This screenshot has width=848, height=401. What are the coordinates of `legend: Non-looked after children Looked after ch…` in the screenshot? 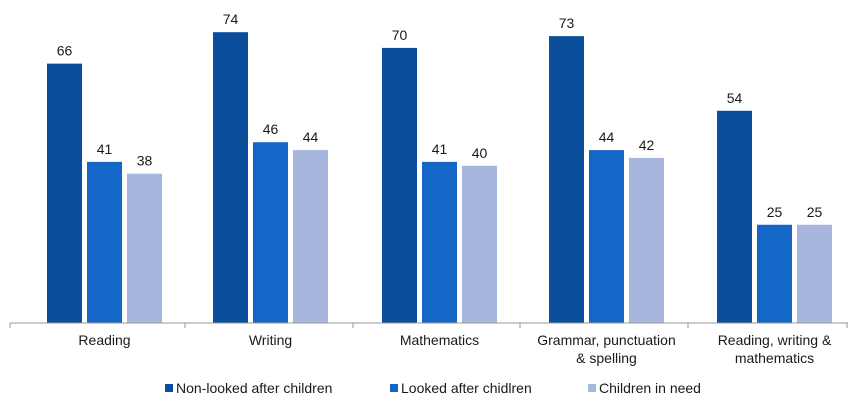 It's located at (433, 388).